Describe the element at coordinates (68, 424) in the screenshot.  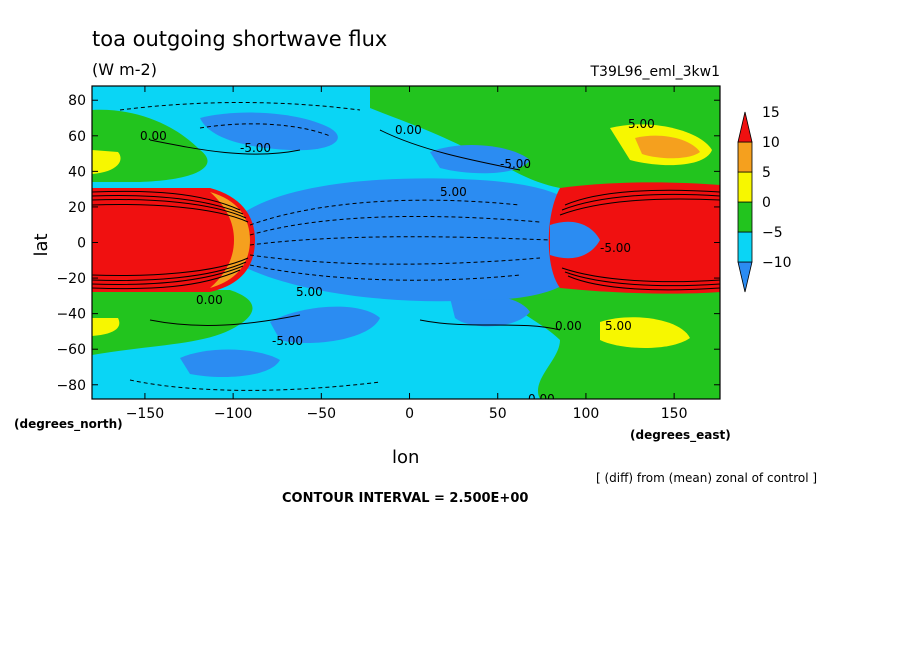
I see `y-units: (degrees_north)` at that location.